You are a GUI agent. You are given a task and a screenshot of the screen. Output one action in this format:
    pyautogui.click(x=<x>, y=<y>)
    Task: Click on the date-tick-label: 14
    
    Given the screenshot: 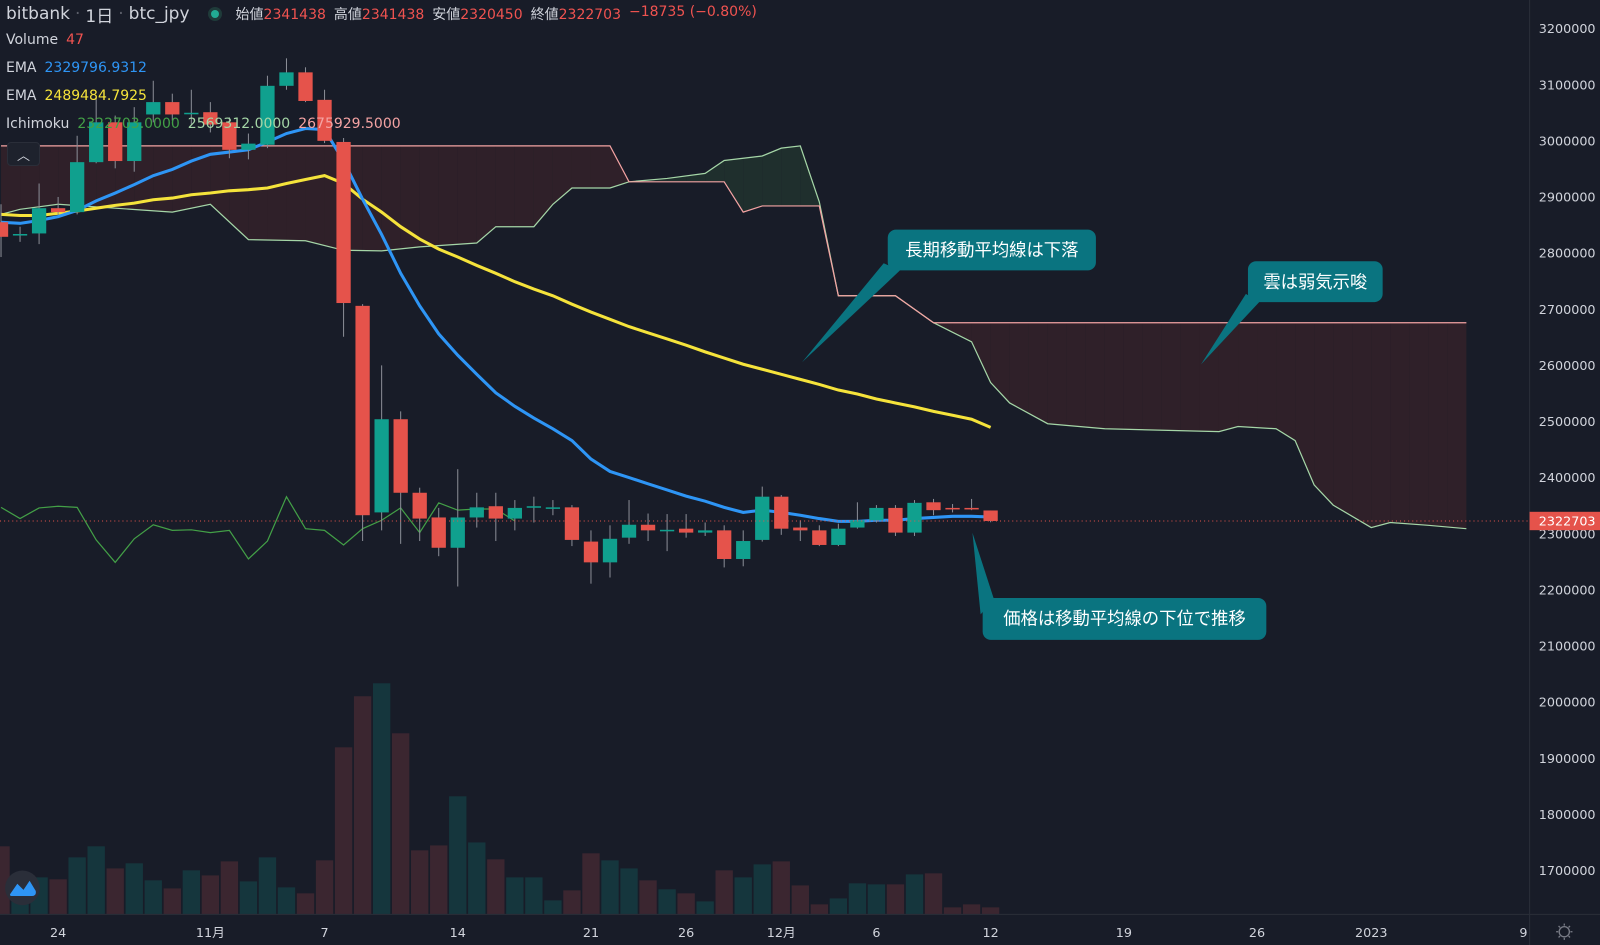 What is the action you would take?
    pyautogui.click(x=458, y=933)
    